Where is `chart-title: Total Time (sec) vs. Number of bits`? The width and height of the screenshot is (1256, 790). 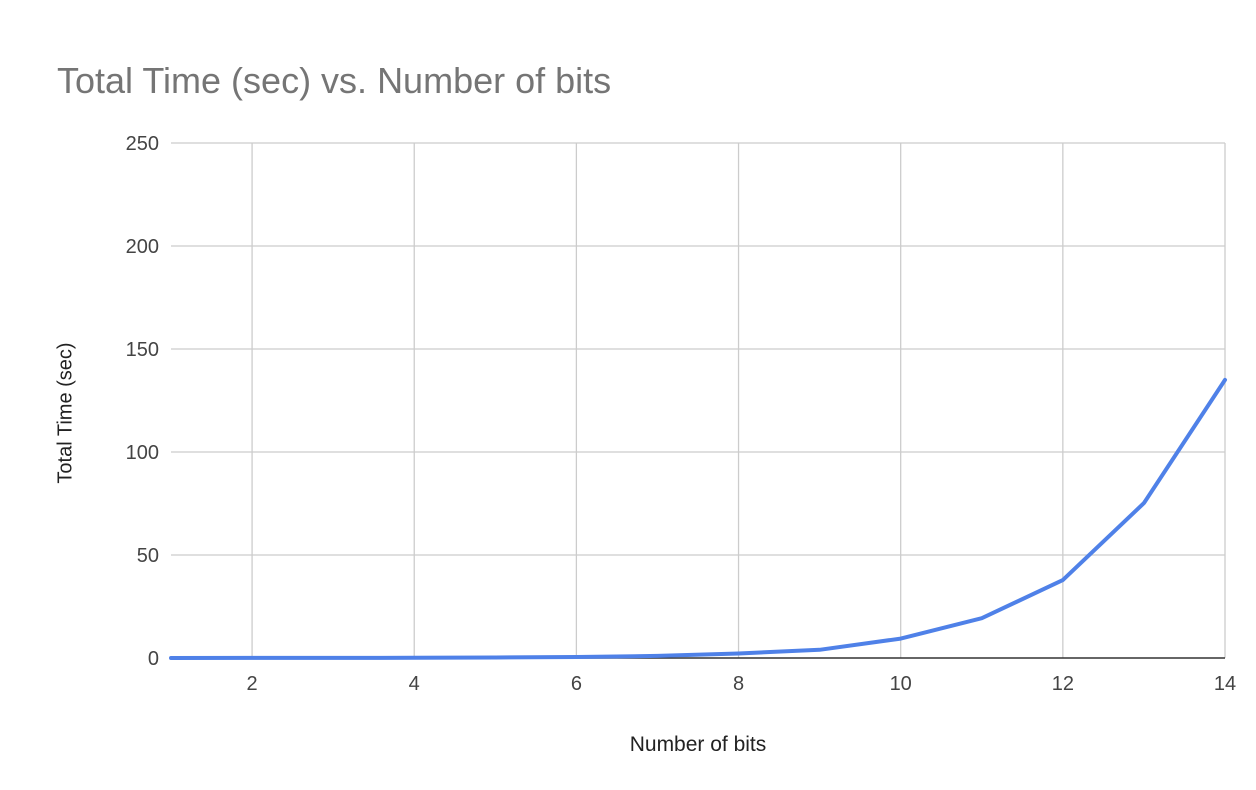 chart-title: Total Time (sec) vs. Number of bits is located at coordinates (334, 80).